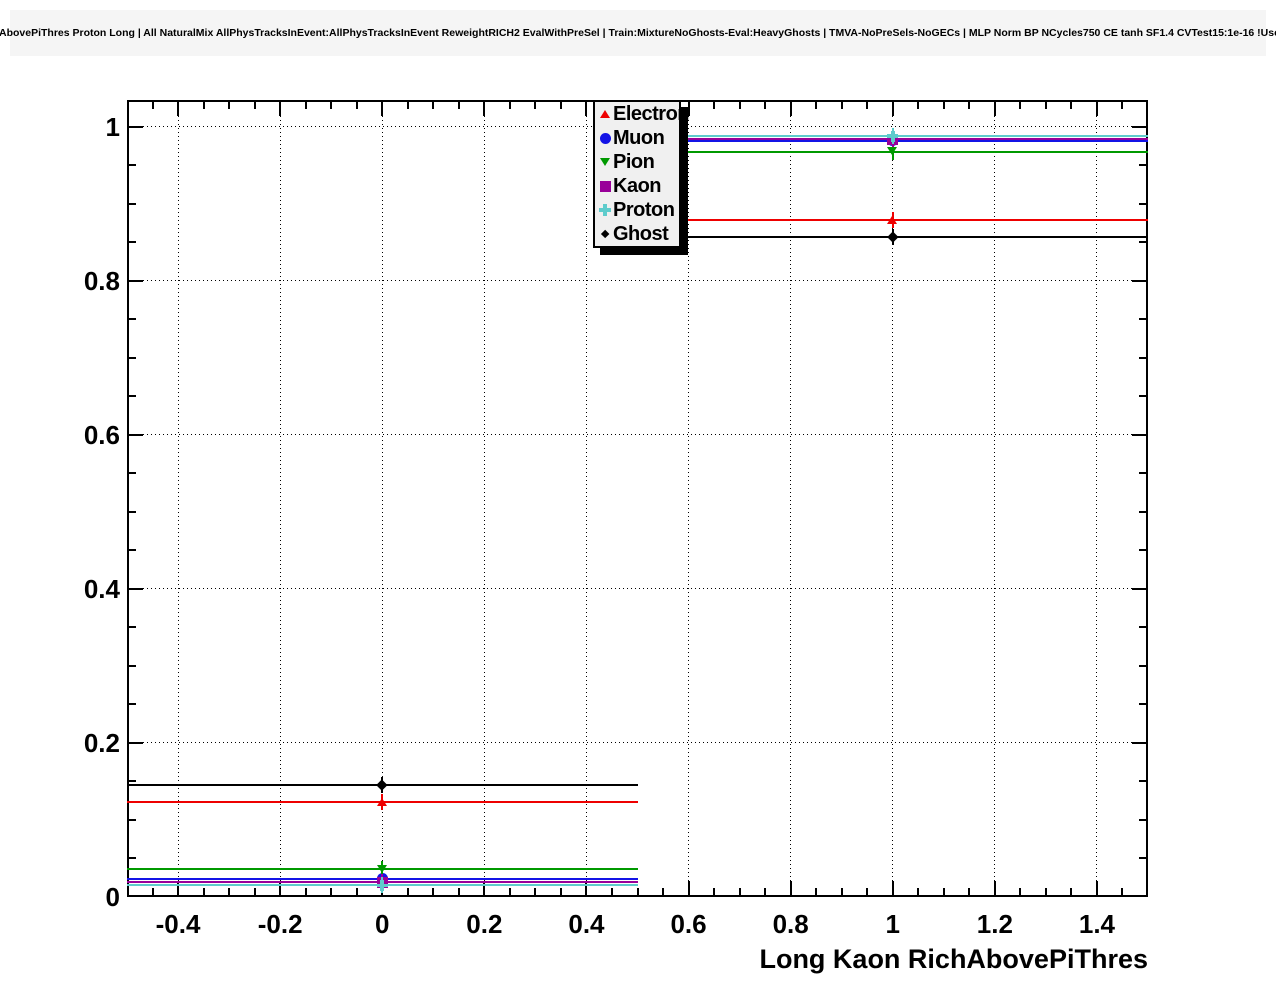  Describe the element at coordinates (586, 924) in the screenshot. I see `x-tick-label: 0.4` at that location.